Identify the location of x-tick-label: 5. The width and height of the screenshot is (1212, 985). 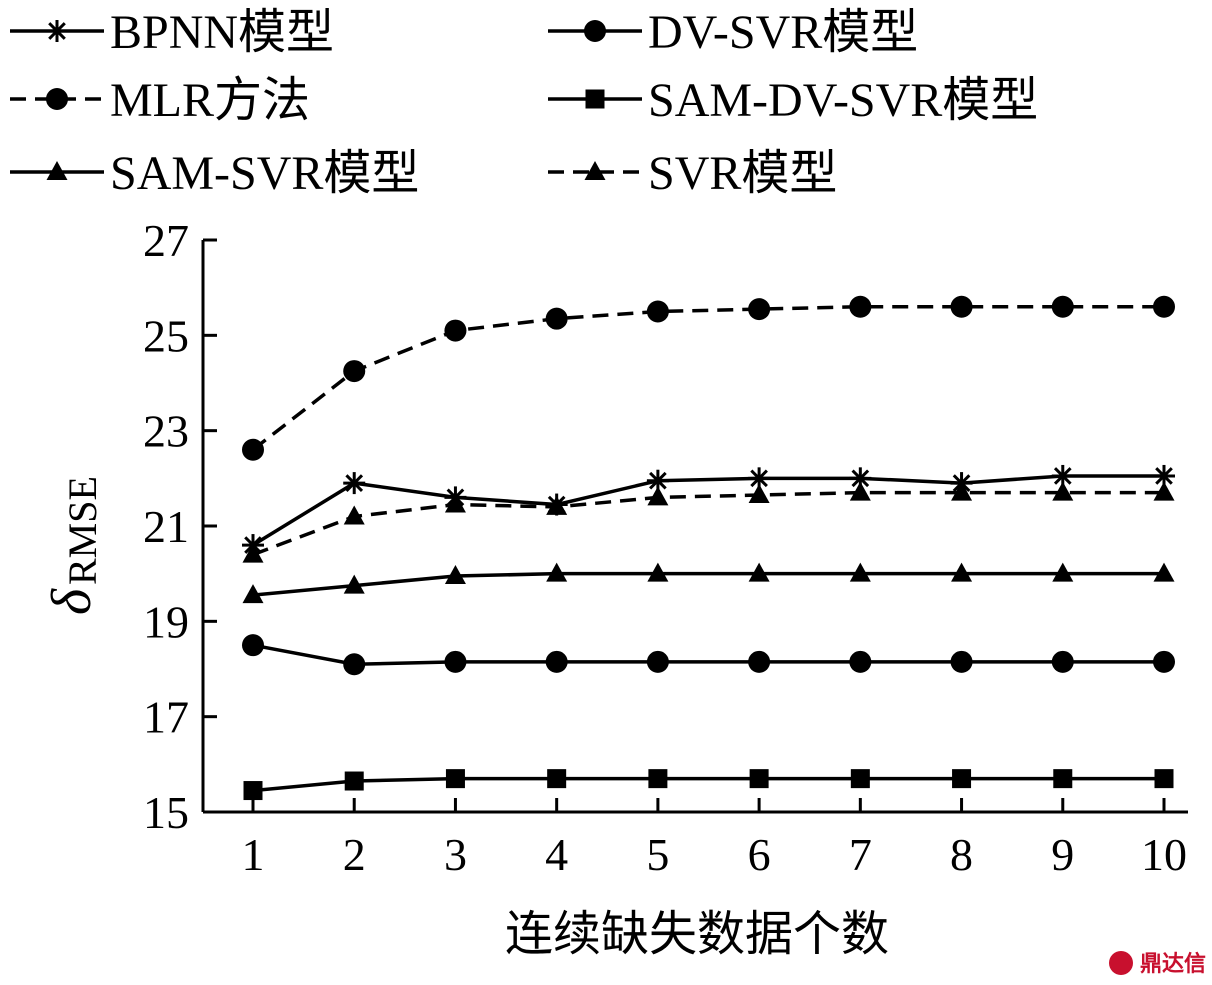
(657, 854).